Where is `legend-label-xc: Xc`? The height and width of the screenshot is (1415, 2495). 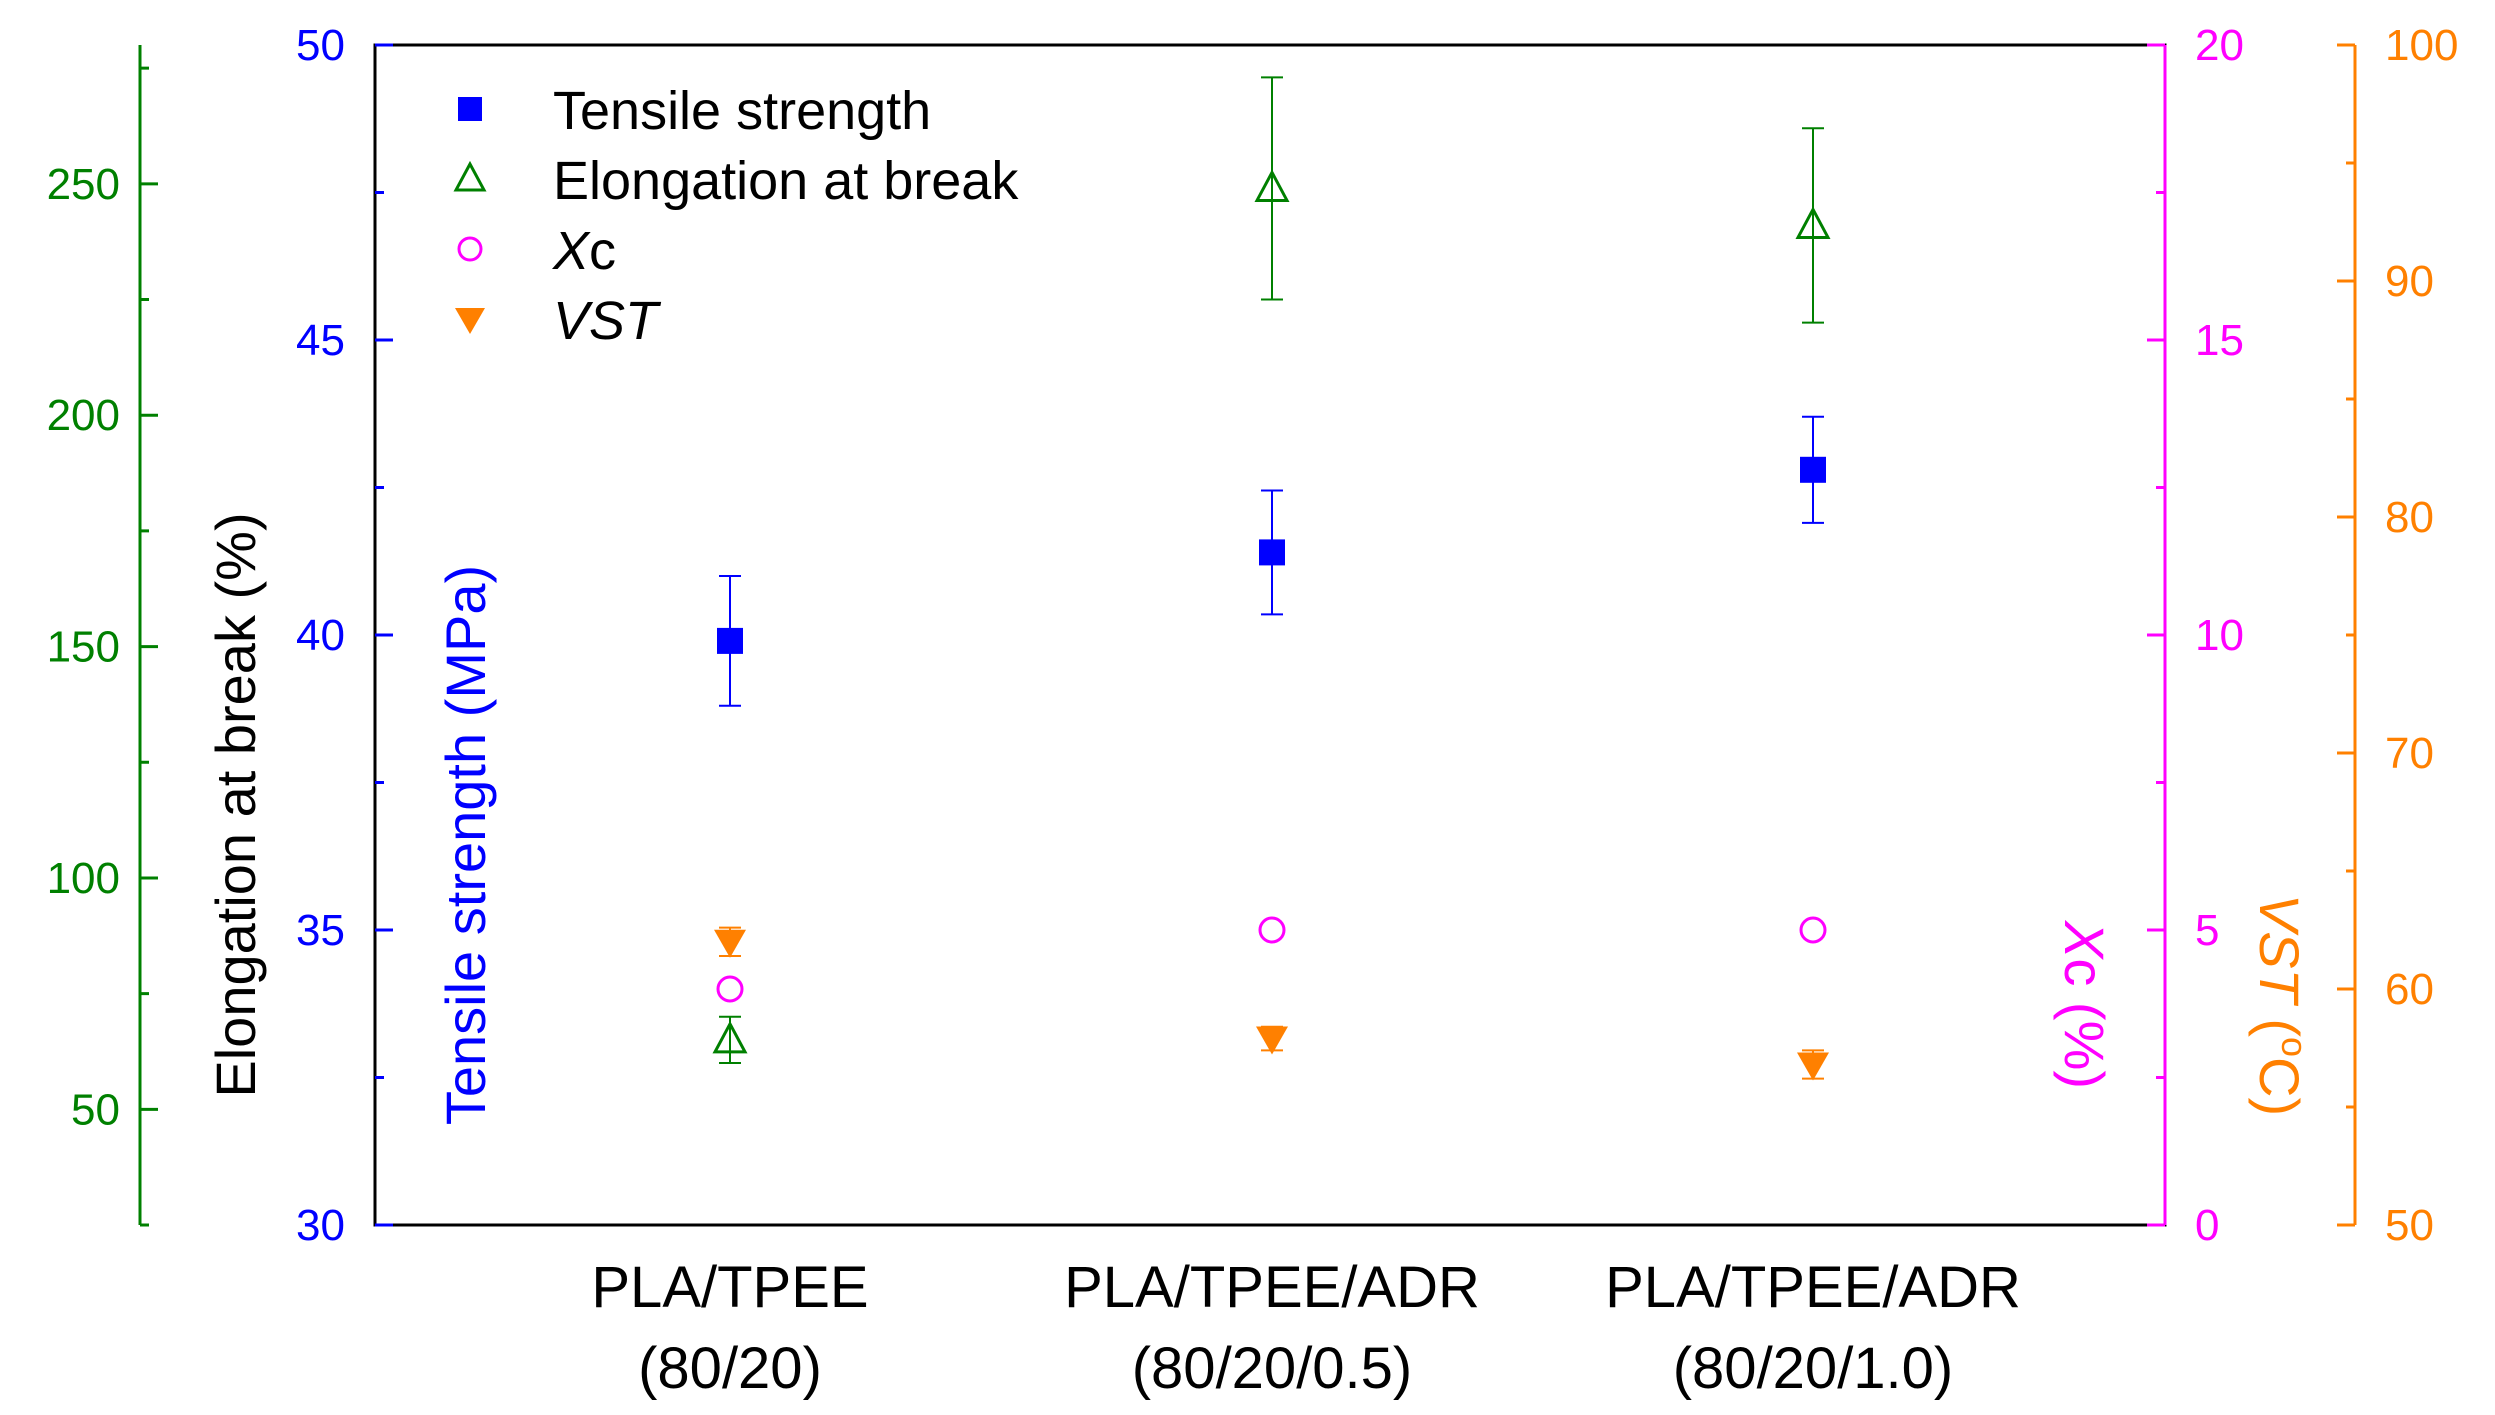 legend-label-xc: Xc is located at coordinates (583, 251).